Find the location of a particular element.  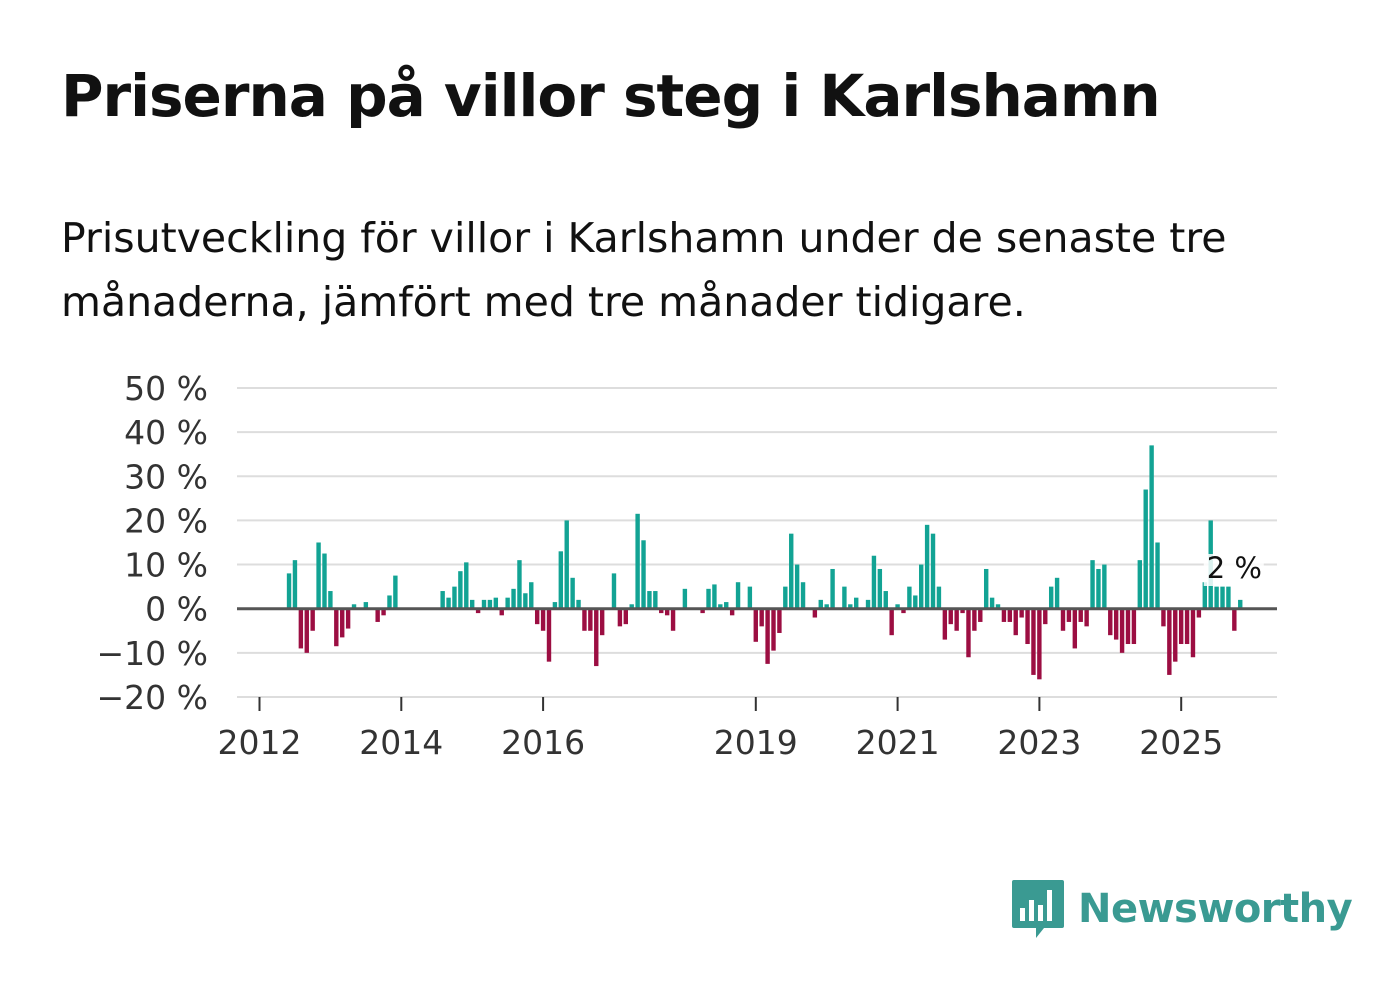

x-tick-label: 2019 is located at coordinates (756, 742).